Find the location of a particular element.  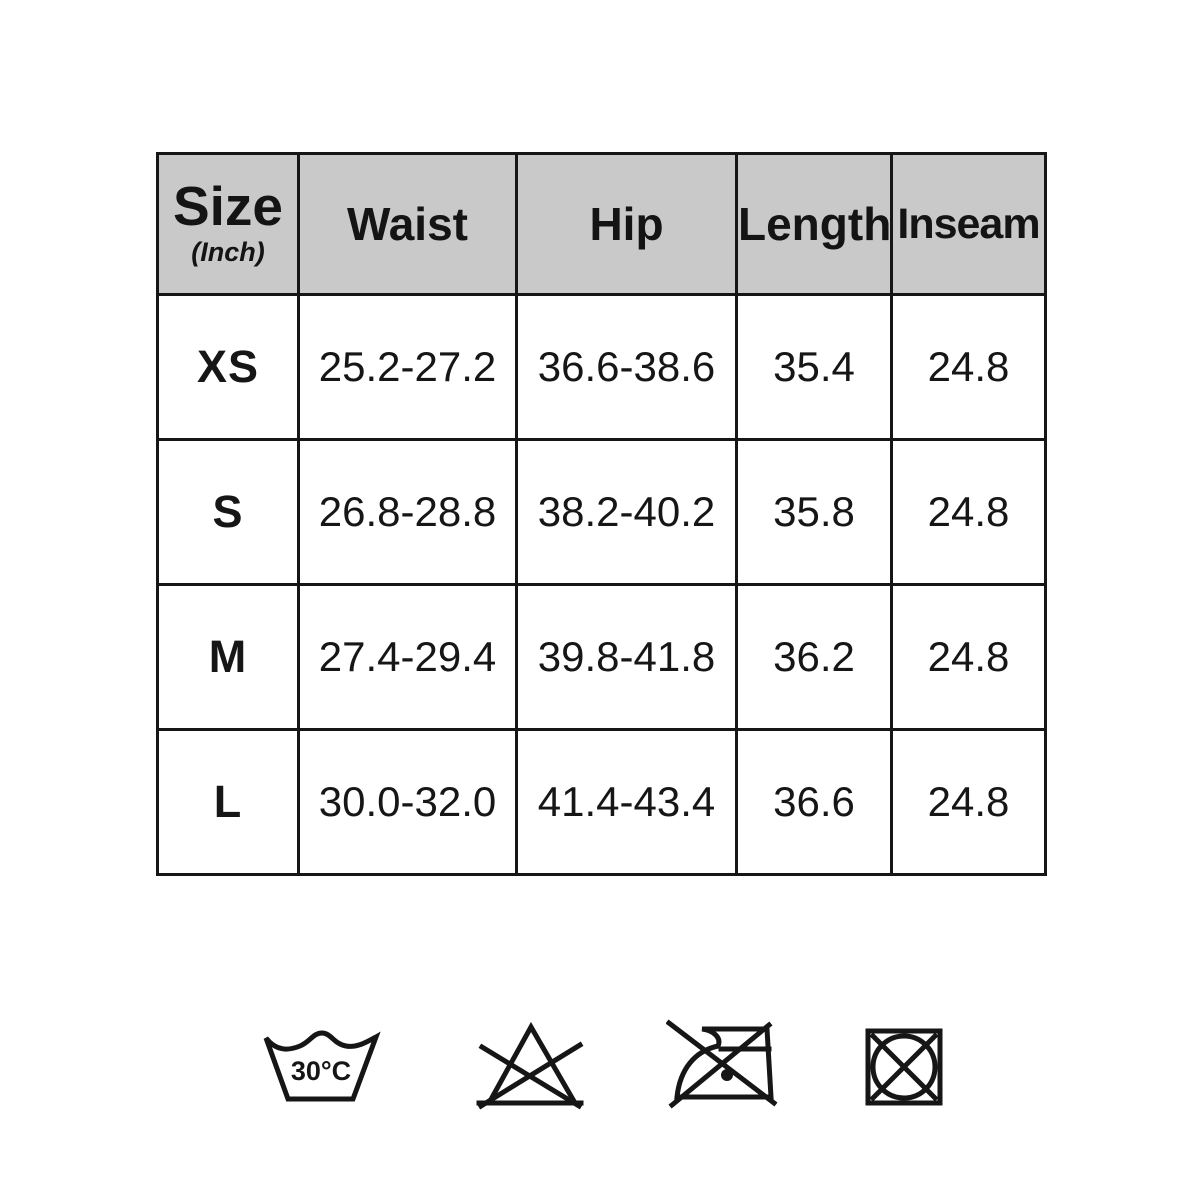

size-value: S is located at coordinates (228, 512).